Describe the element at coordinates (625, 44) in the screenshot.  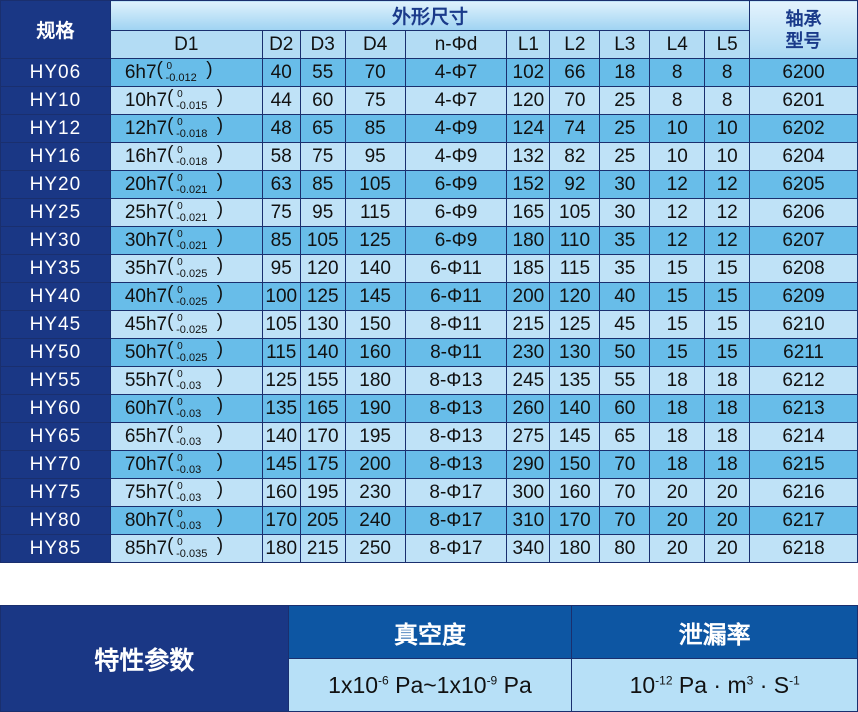
I see `column-header: L3` at that location.